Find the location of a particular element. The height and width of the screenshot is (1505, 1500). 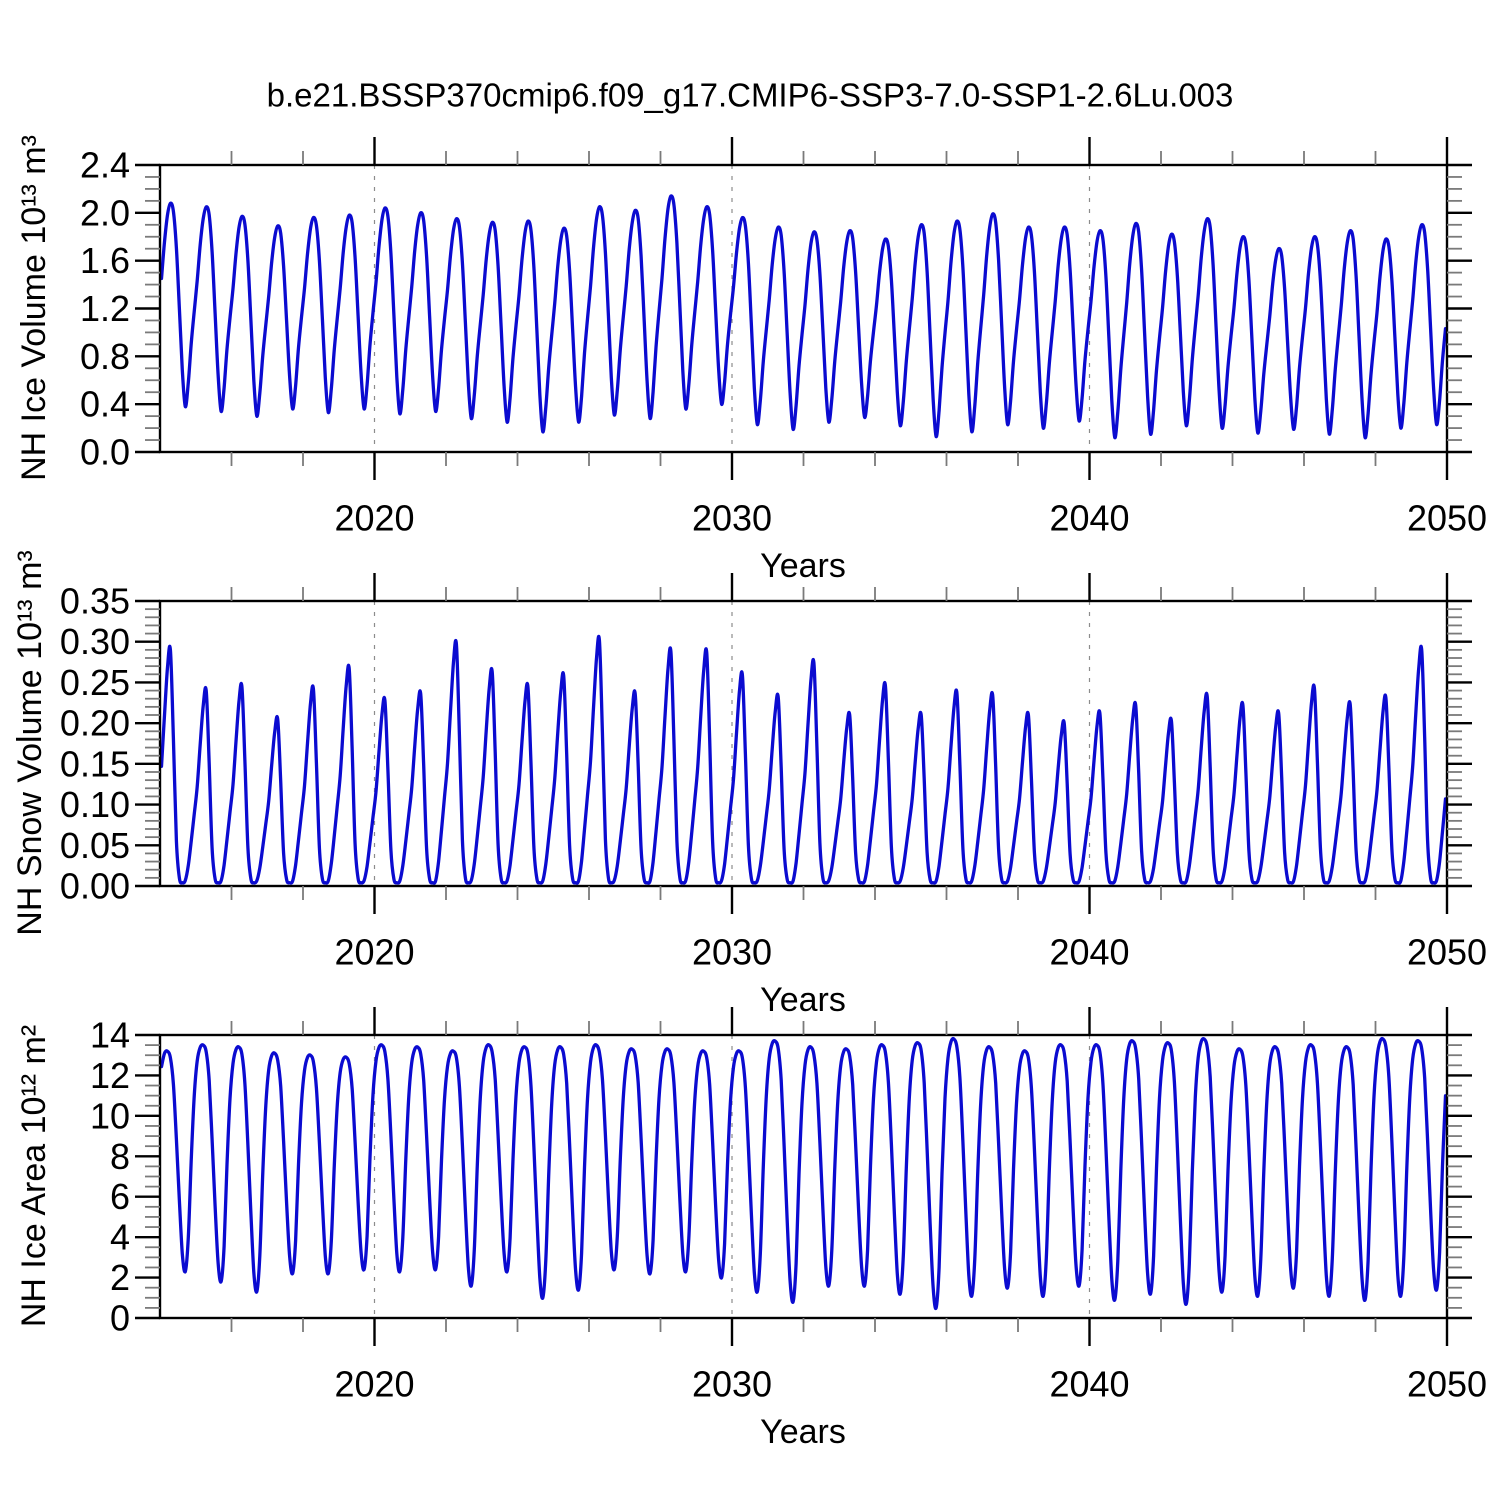

y-tick-label: 2.4 is located at coordinates (105, 165).